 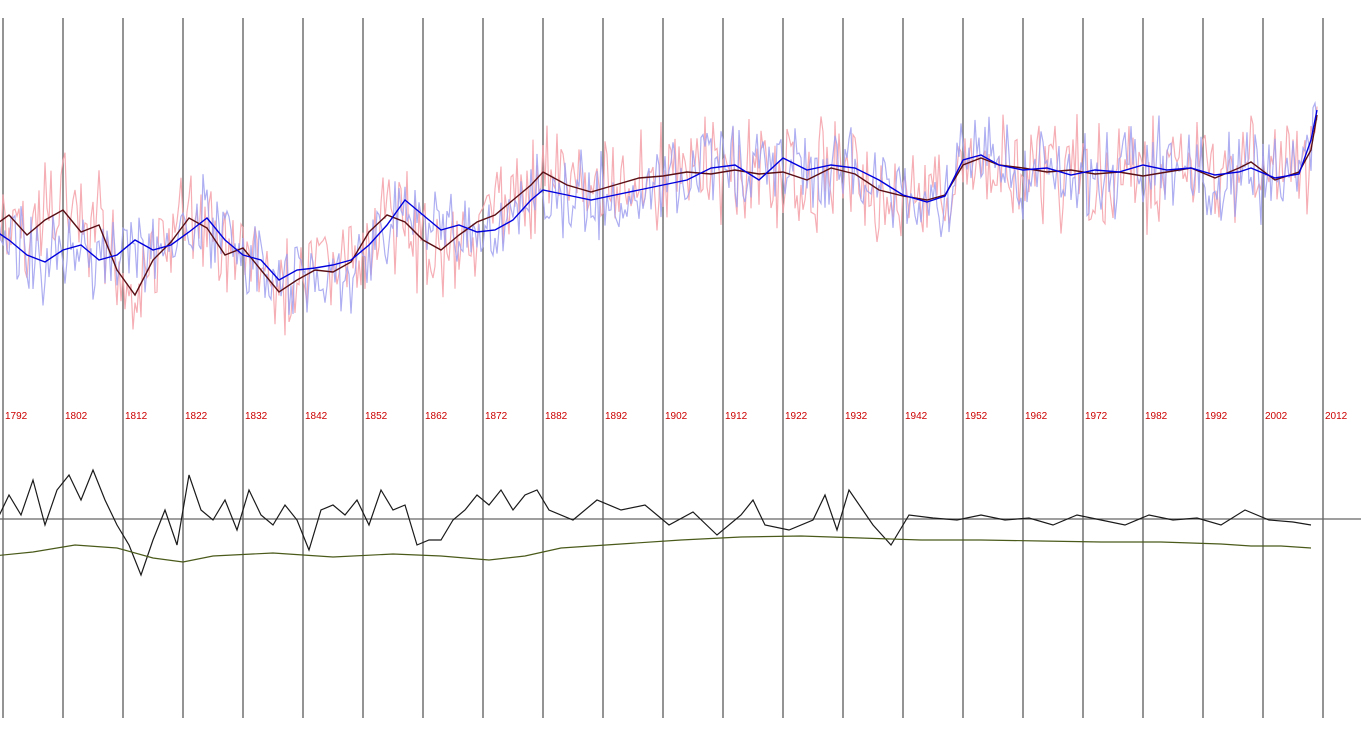 What do you see at coordinates (976, 416) in the screenshot?
I see `tick-label-1952: 1952` at bounding box center [976, 416].